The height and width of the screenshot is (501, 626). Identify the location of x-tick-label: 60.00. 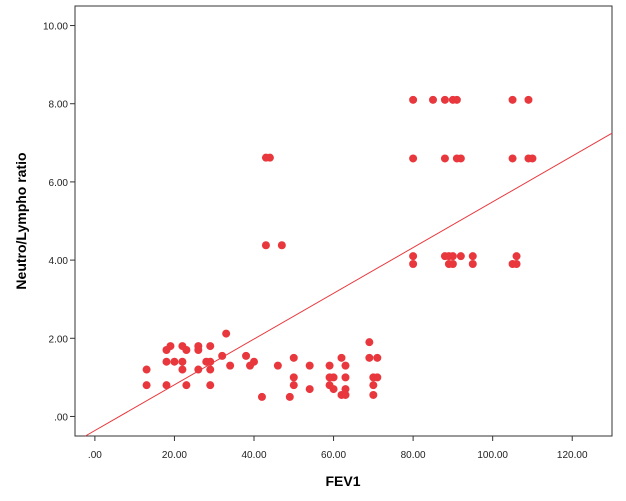
(333, 455).